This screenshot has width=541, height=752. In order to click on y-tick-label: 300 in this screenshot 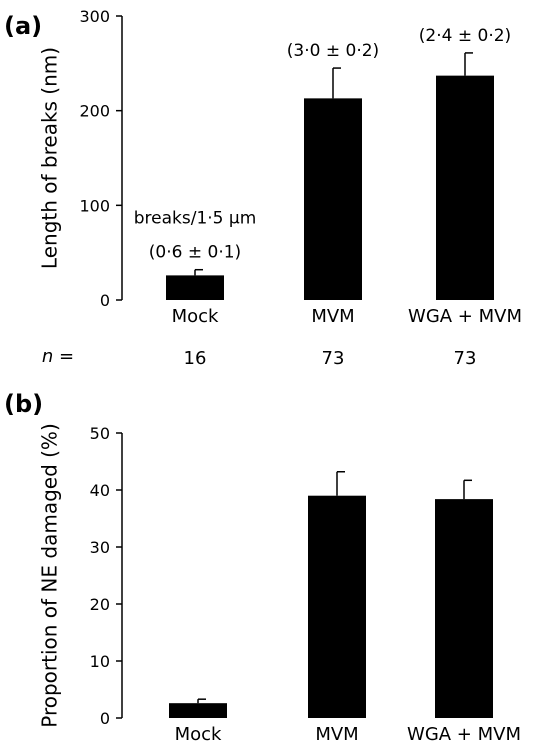, I will do `click(94, 16)`.